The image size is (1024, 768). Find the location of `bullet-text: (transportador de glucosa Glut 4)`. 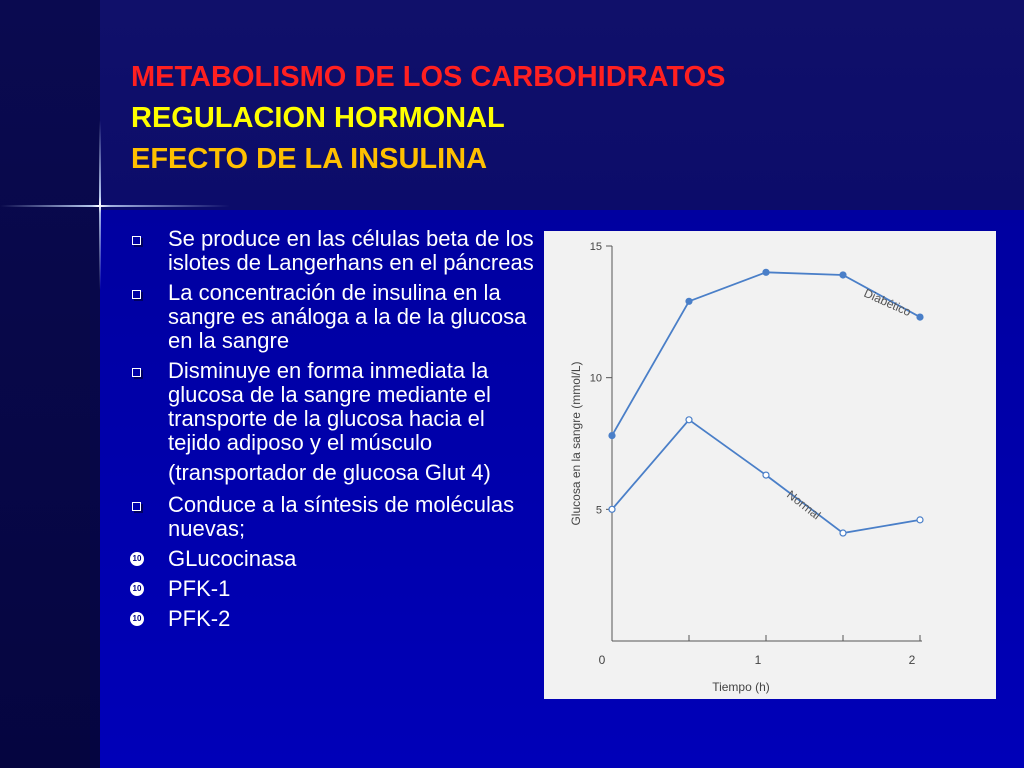

bullet-text: (transportador de glucosa Glut 4) is located at coordinates (329, 472).